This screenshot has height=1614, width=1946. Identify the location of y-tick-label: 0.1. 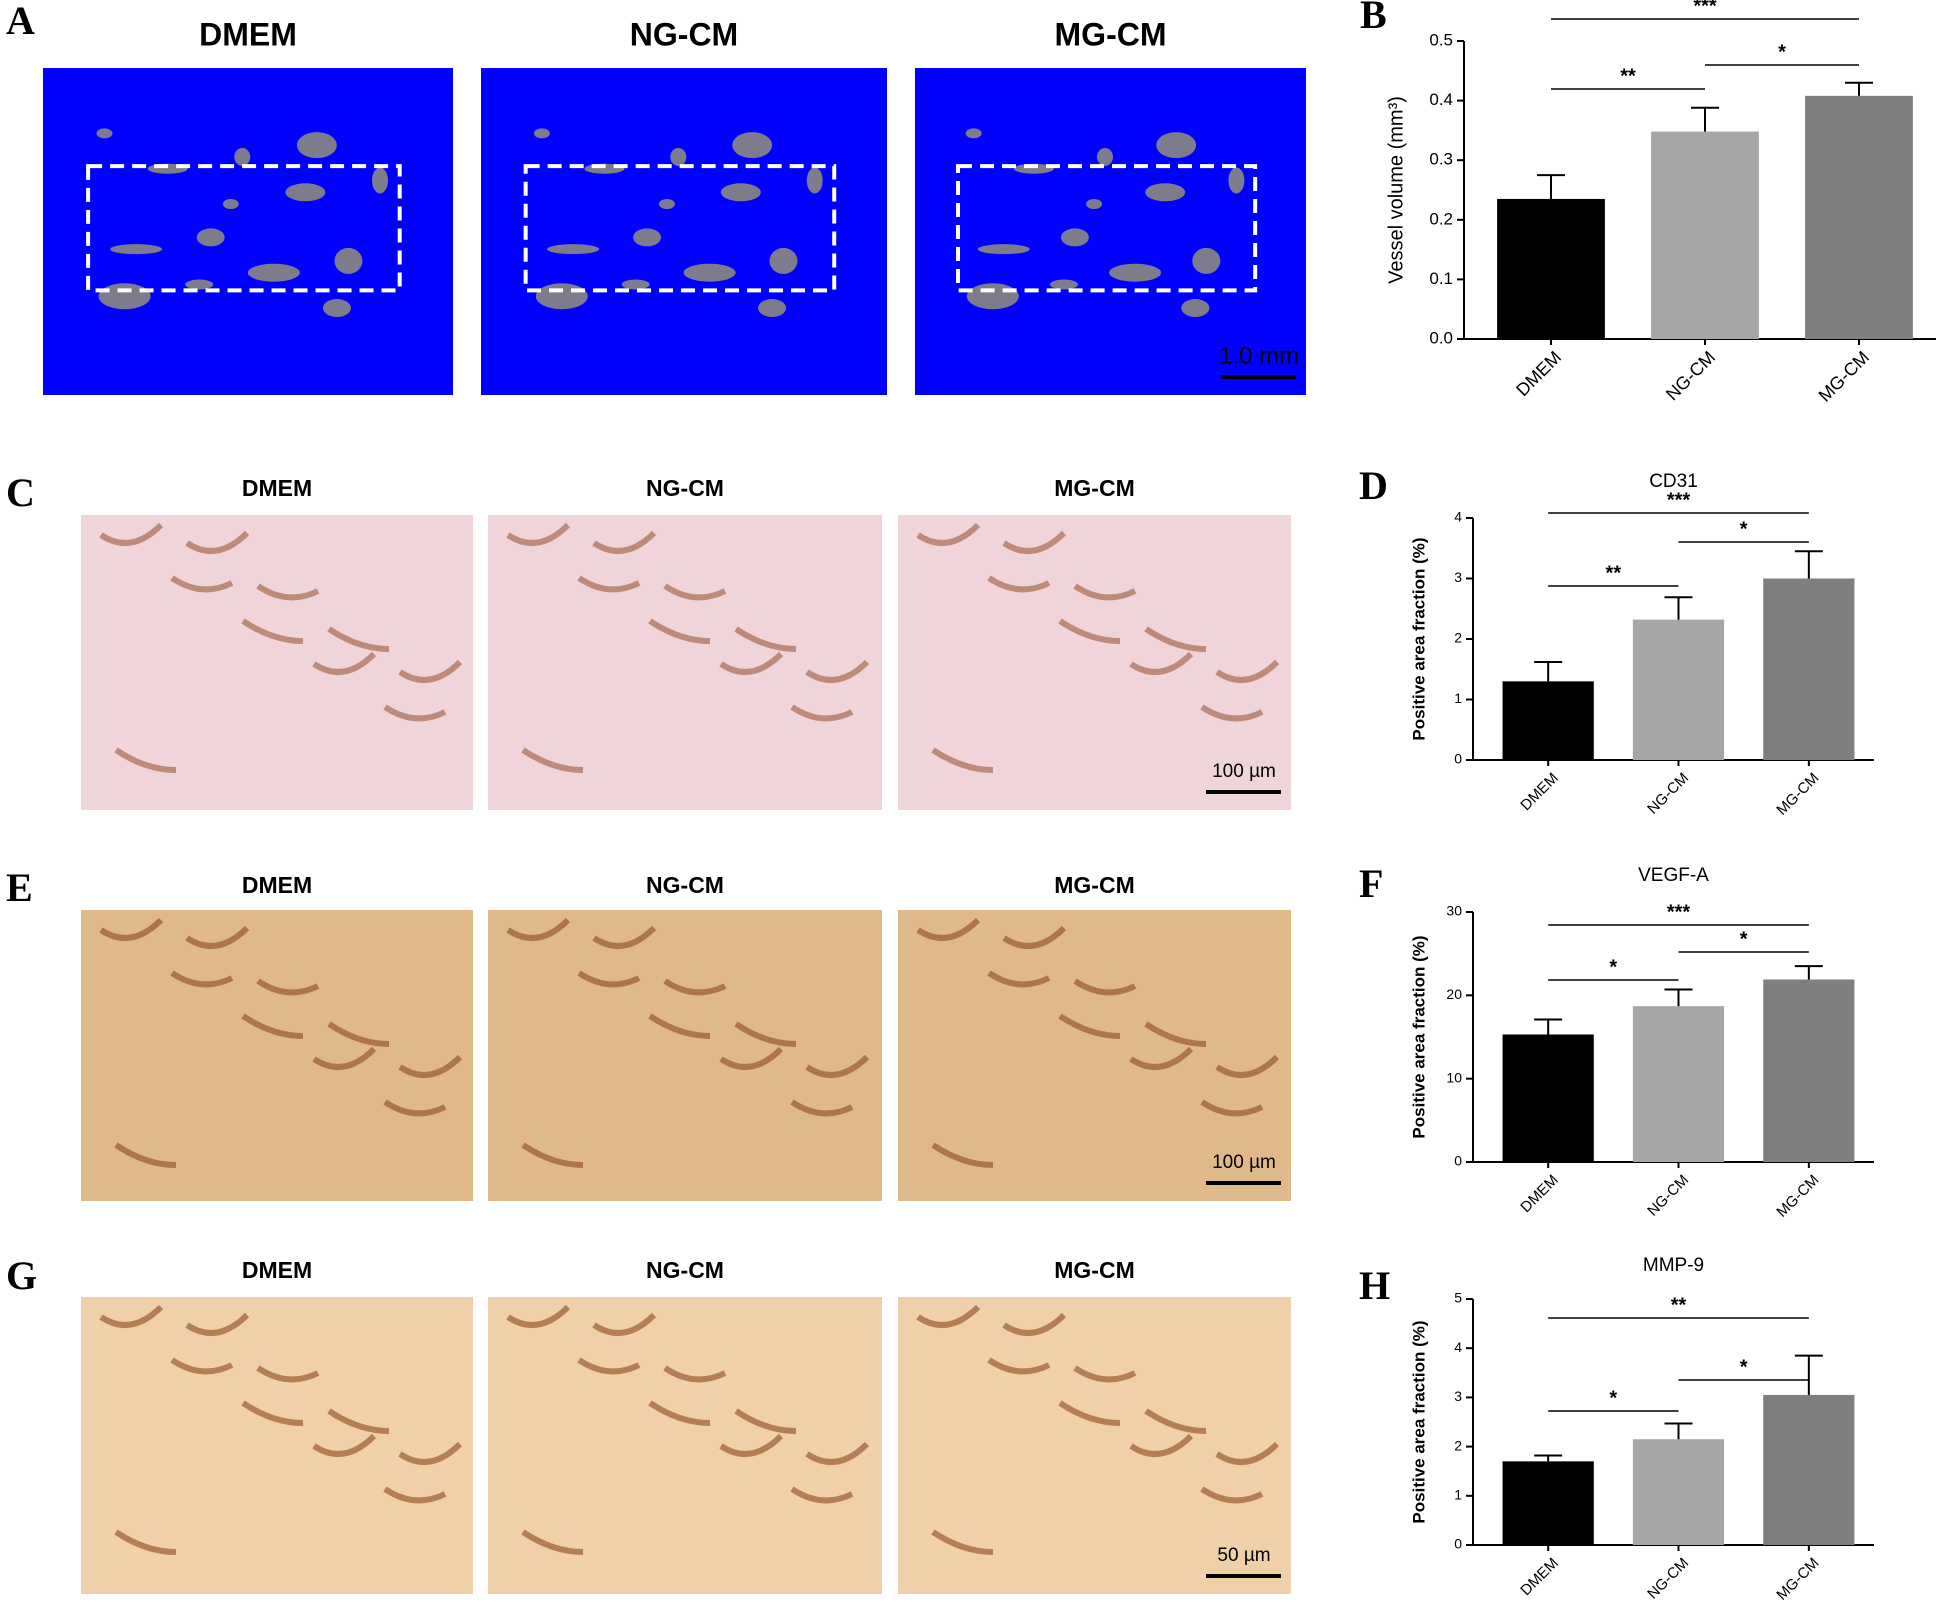
(1441, 278).